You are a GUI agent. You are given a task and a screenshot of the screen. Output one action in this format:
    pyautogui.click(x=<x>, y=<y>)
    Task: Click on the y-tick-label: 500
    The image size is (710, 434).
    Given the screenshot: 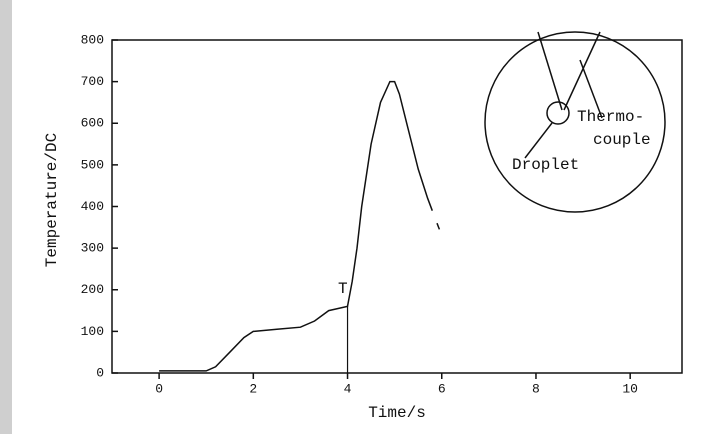 What is the action you would take?
    pyautogui.click(x=92, y=164)
    